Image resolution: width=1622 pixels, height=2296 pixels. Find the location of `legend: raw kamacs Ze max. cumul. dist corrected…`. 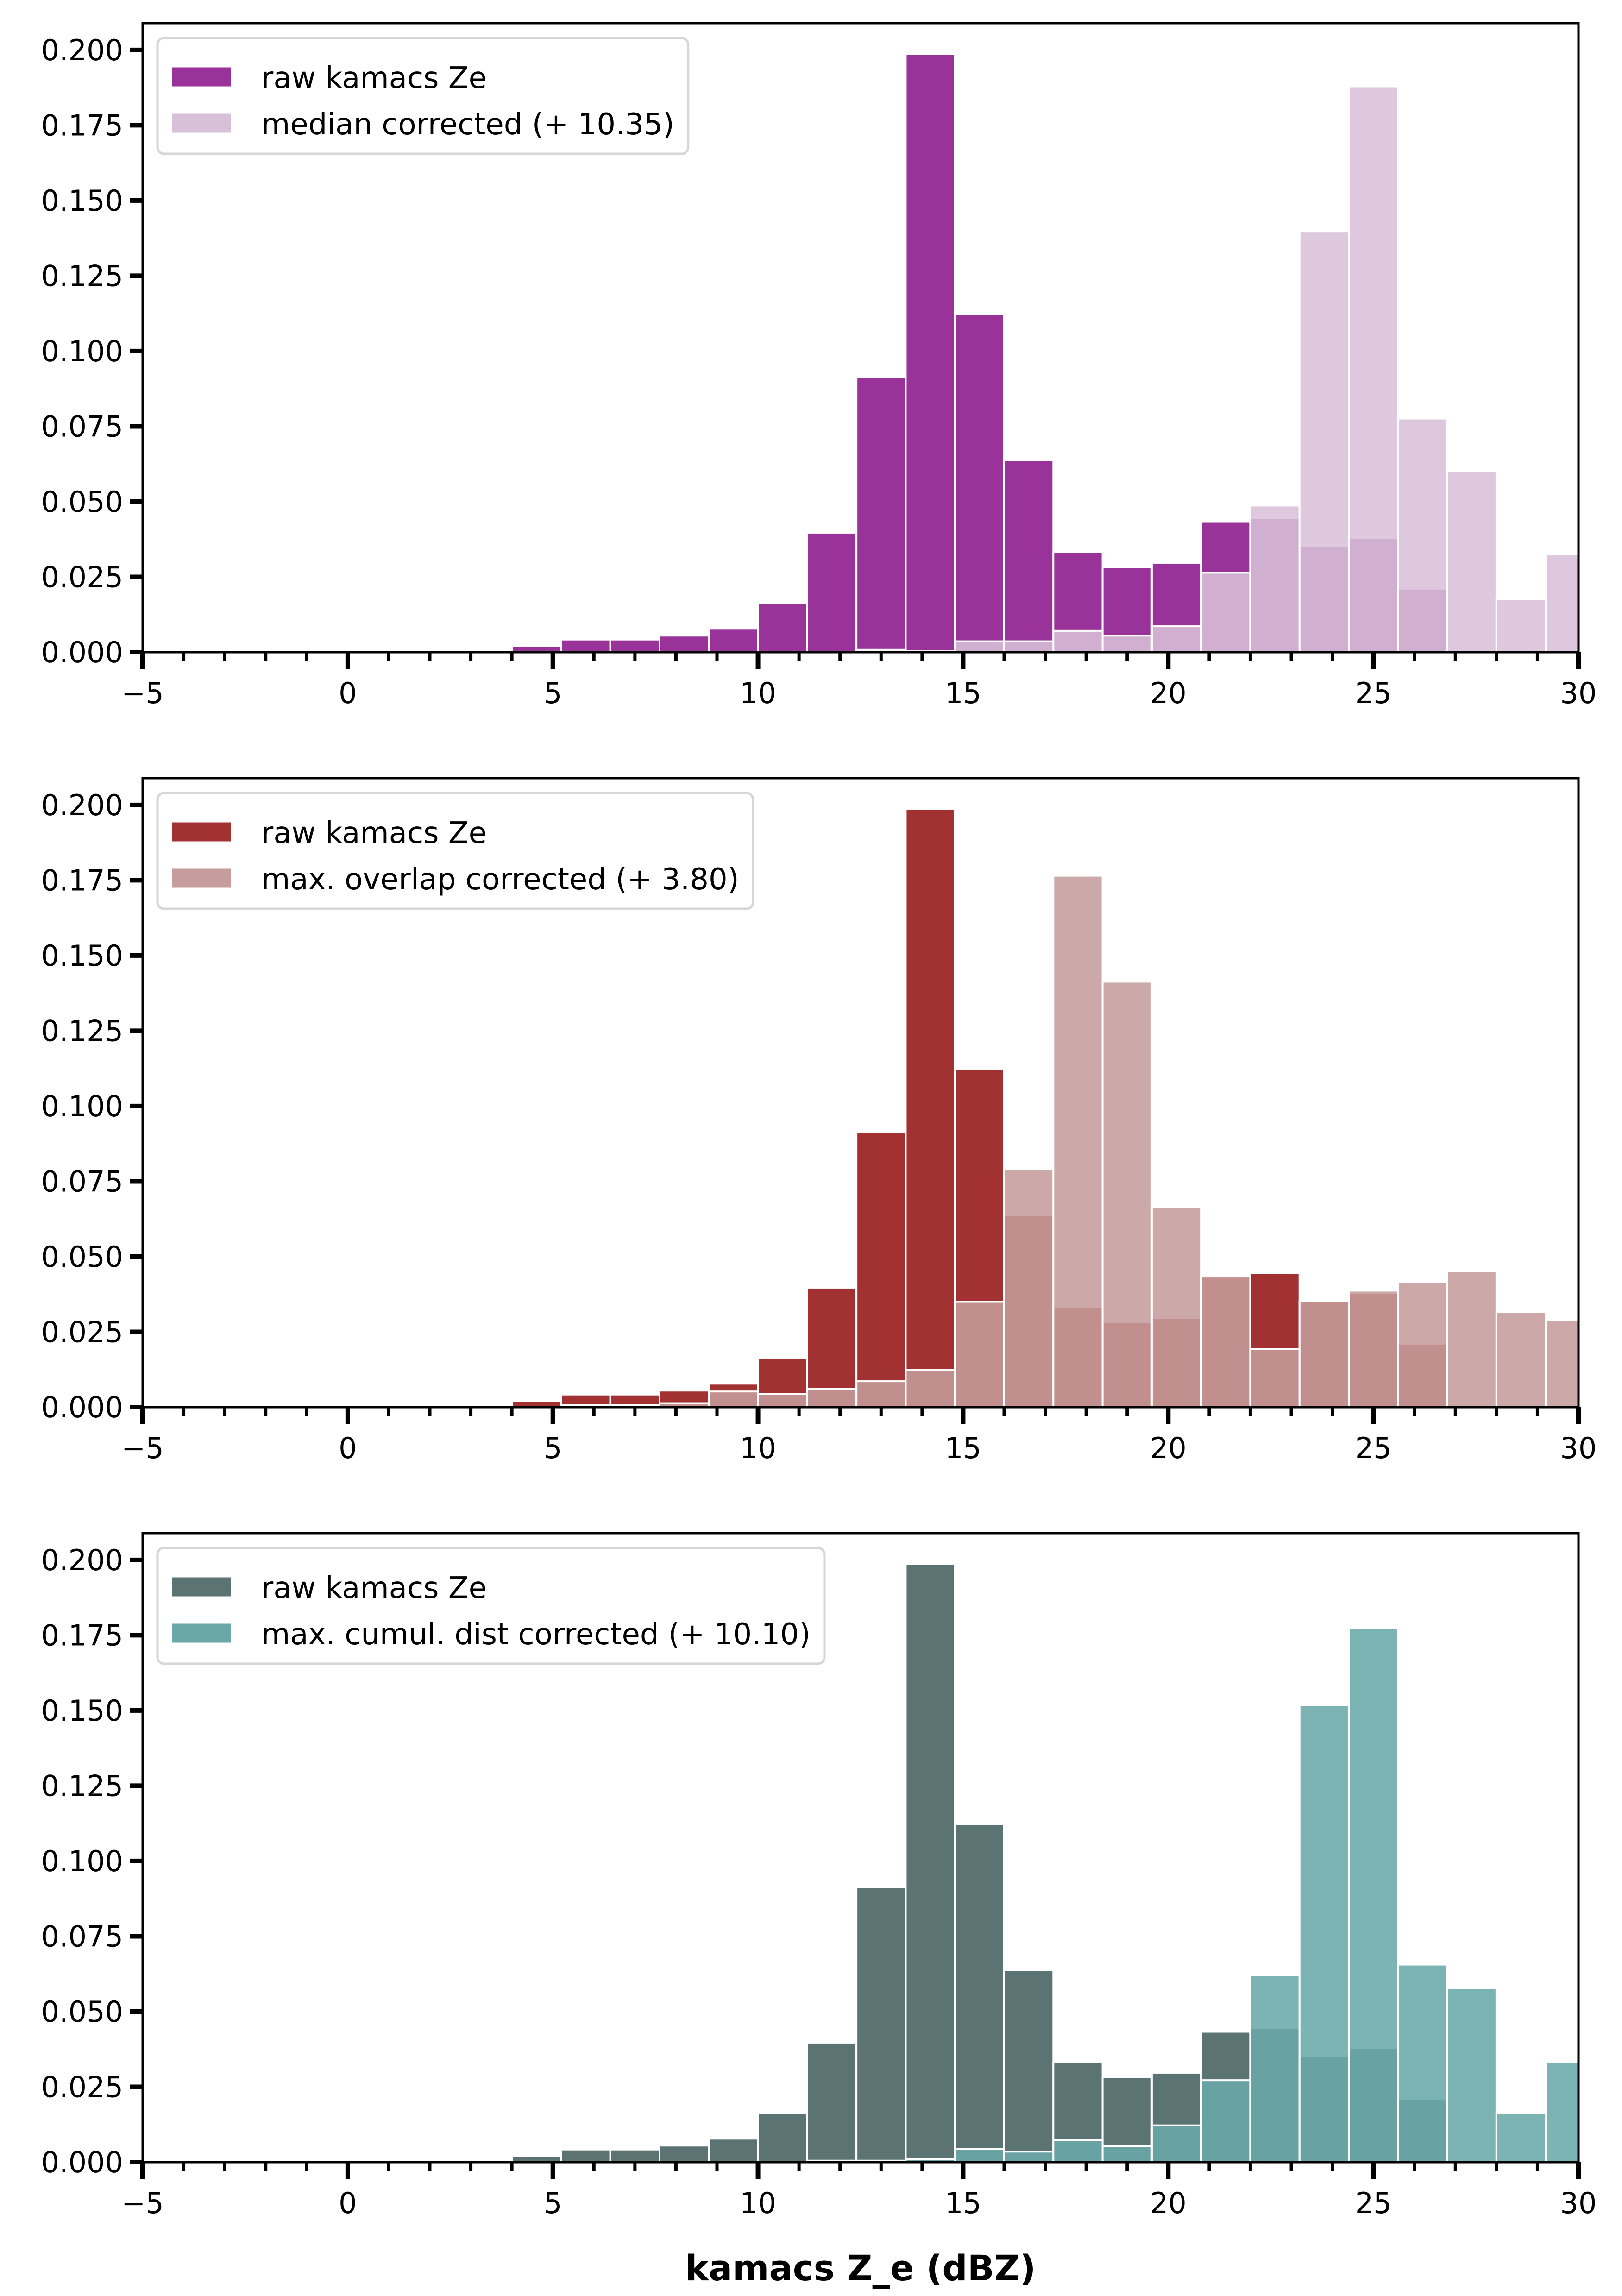

legend: raw kamacs Ze max. cumul. dist corrected… is located at coordinates (491, 1606).